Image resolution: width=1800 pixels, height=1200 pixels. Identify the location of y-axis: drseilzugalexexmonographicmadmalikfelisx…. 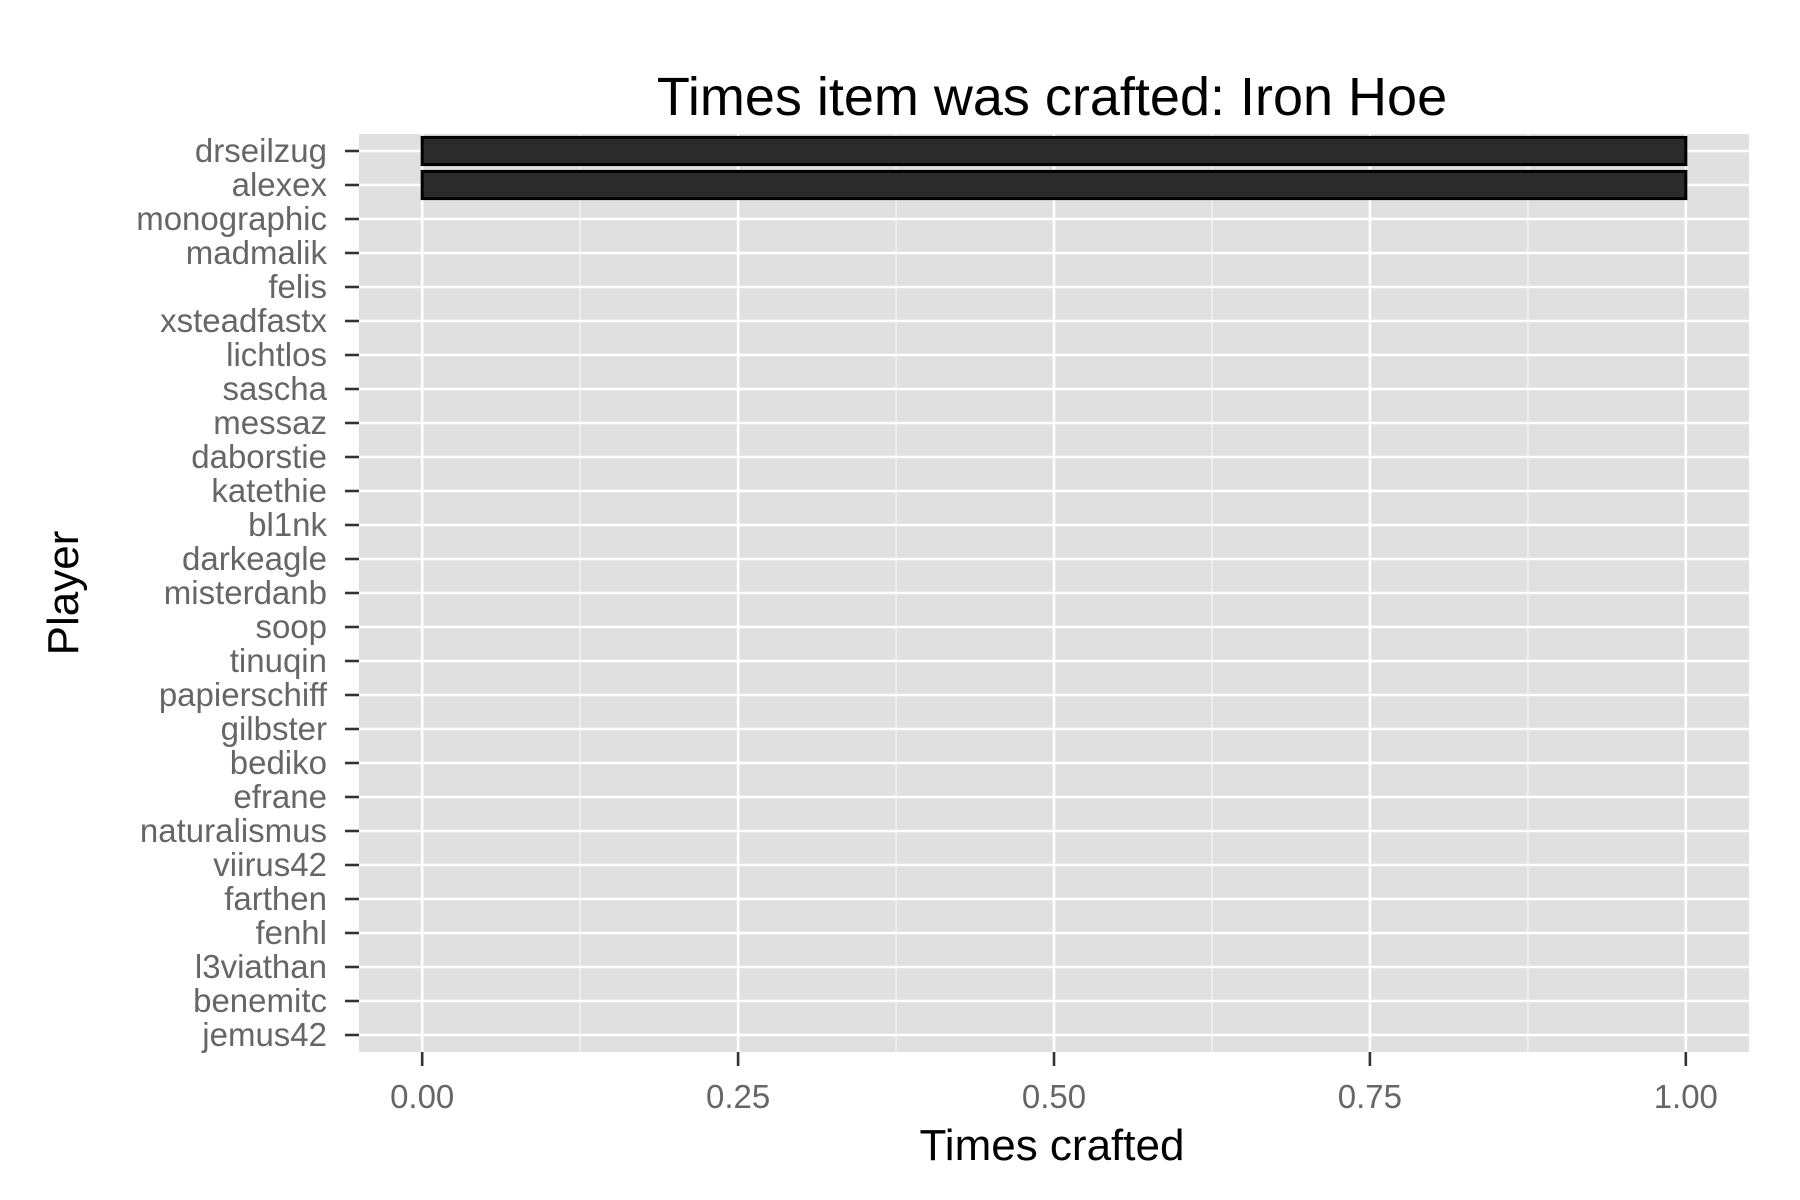
(247, 592).